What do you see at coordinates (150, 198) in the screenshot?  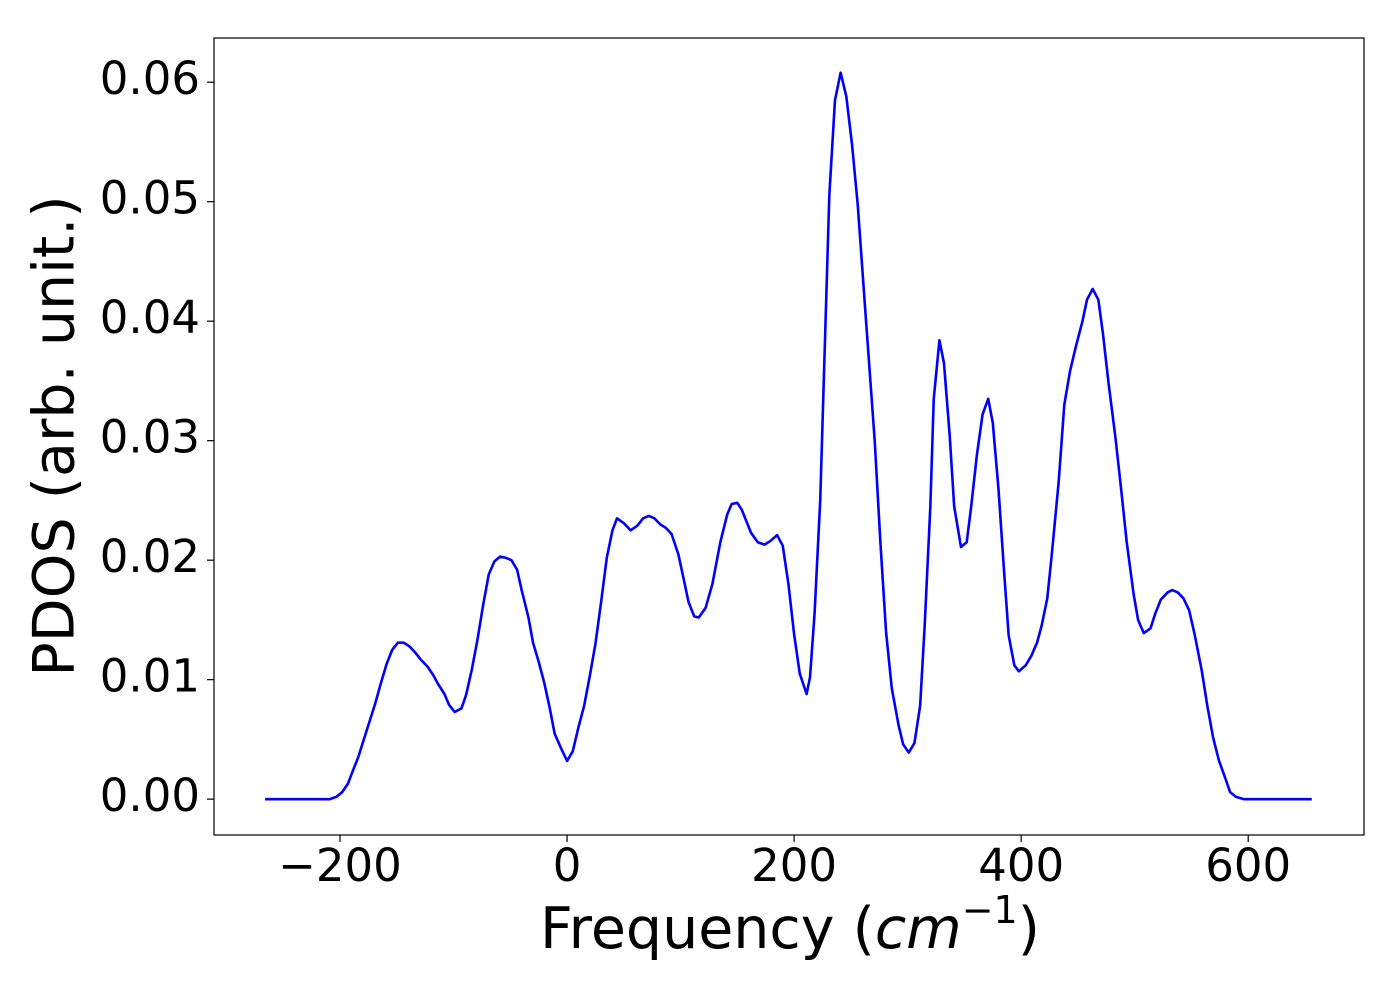 I see `y-tick-label: 0.05` at bounding box center [150, 198].